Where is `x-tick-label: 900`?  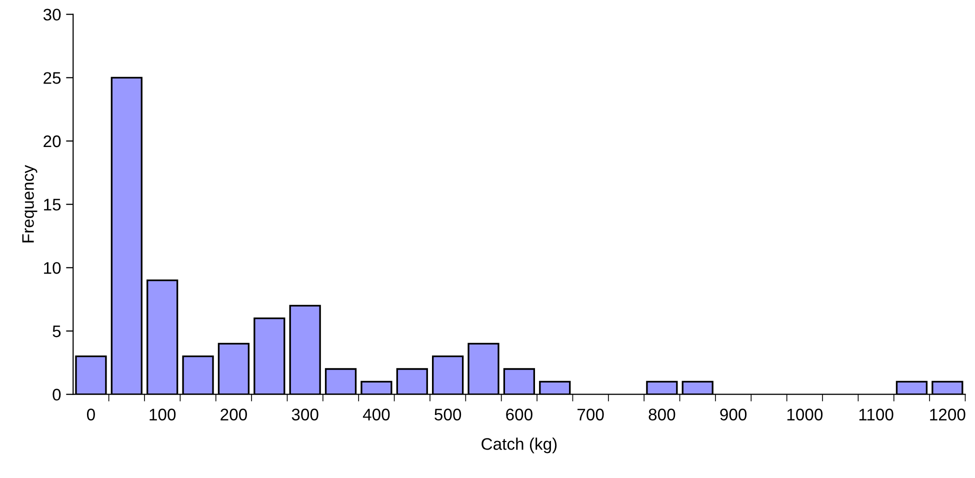
x-tick-label: 900 is located at coordinates (733, 414).